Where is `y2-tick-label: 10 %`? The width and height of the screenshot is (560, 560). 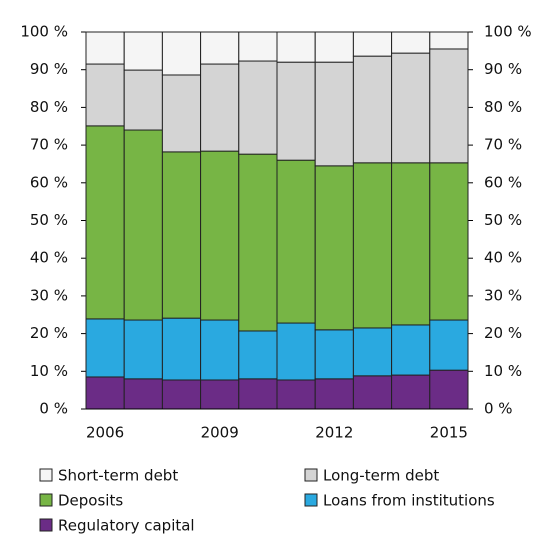
y2-tick-label: 10 % is located at coordinates (503, 371).